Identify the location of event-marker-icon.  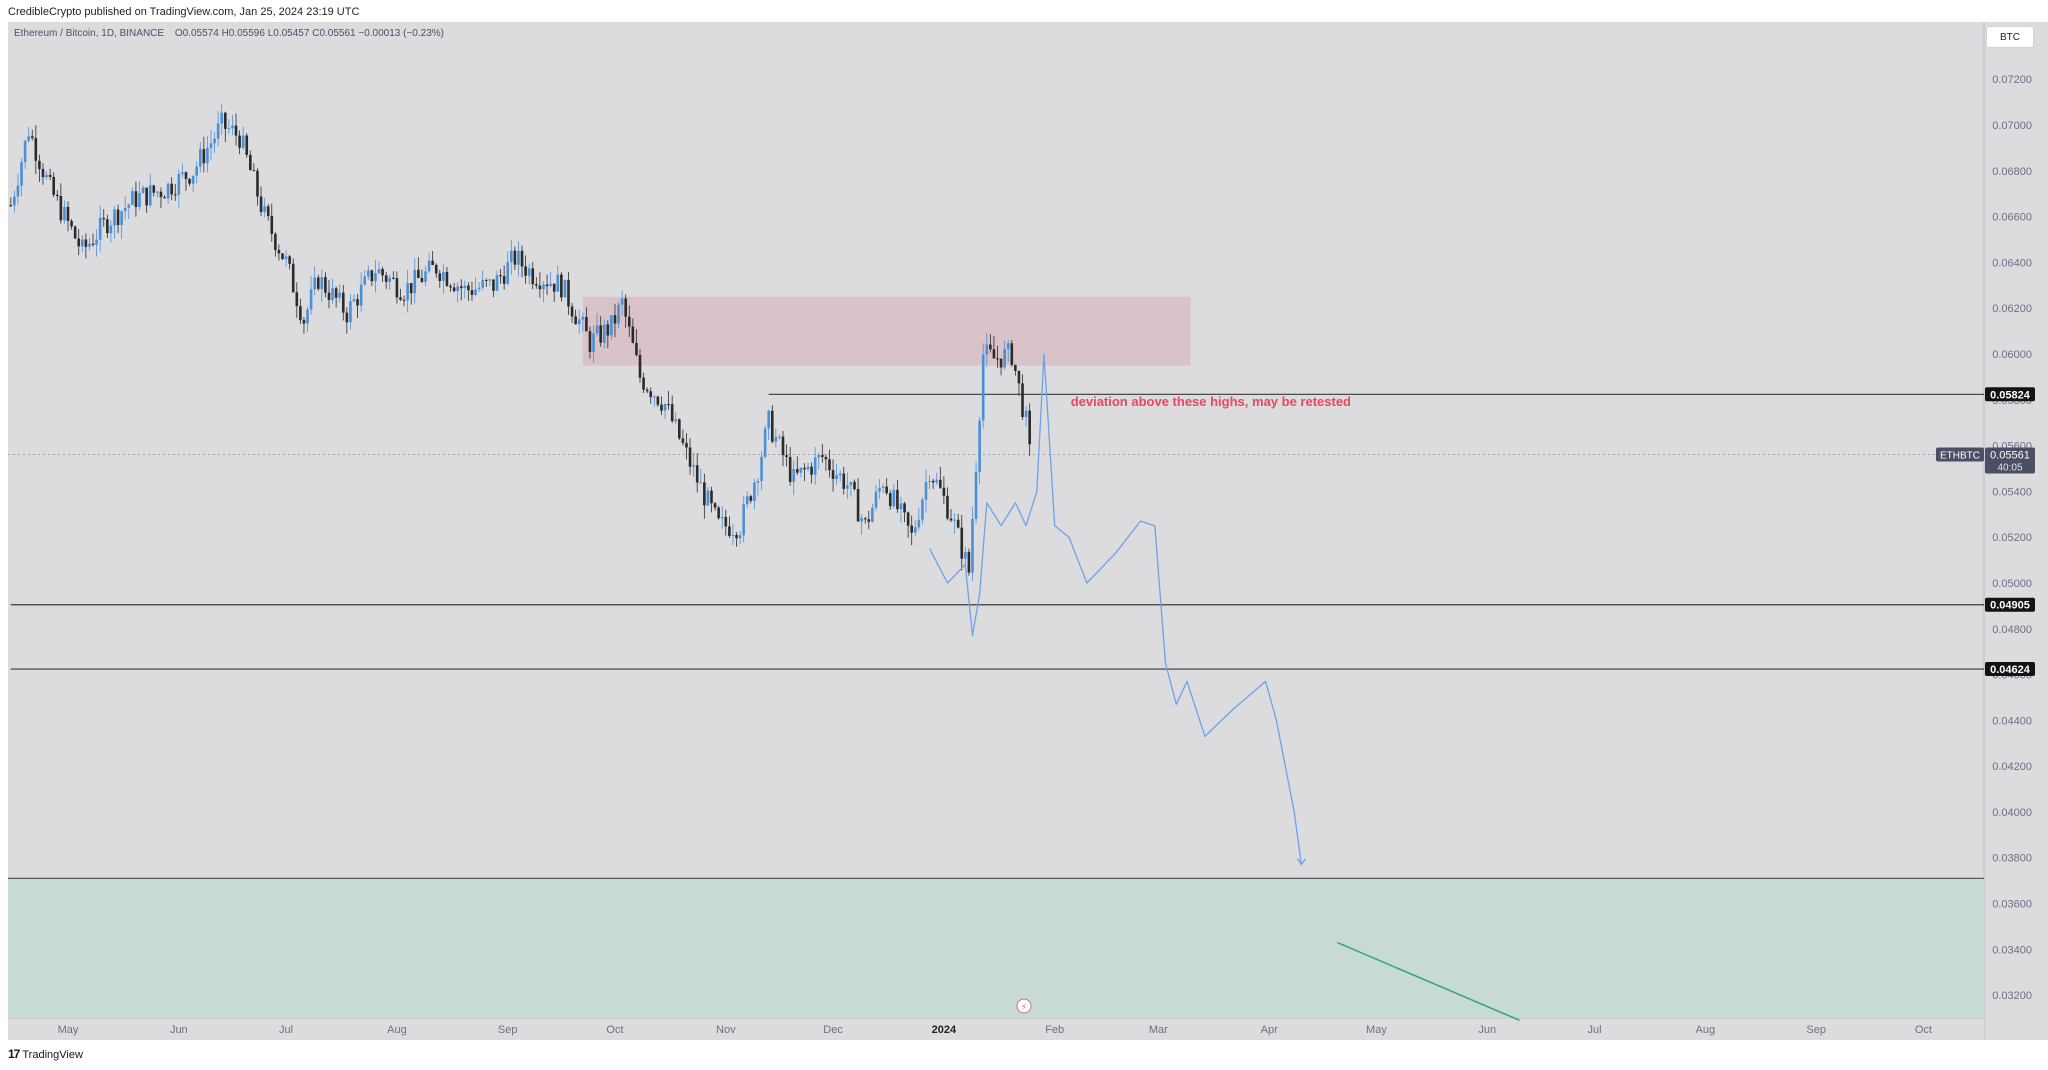
(1024, 1006).